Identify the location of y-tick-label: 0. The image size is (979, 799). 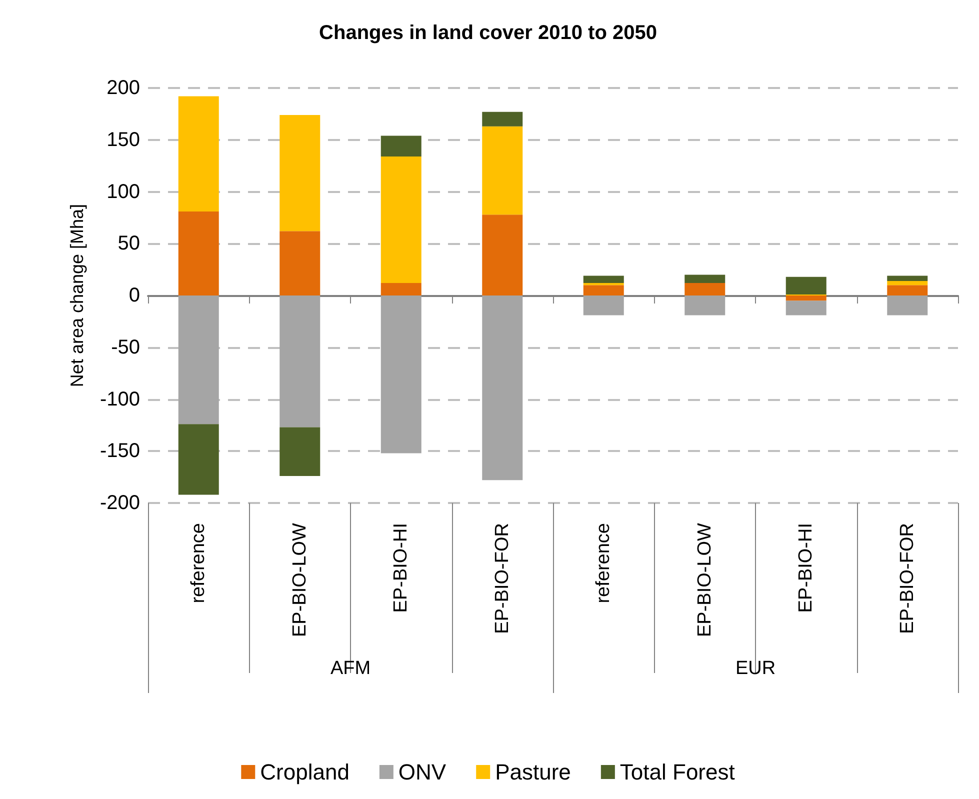
(134, 295).